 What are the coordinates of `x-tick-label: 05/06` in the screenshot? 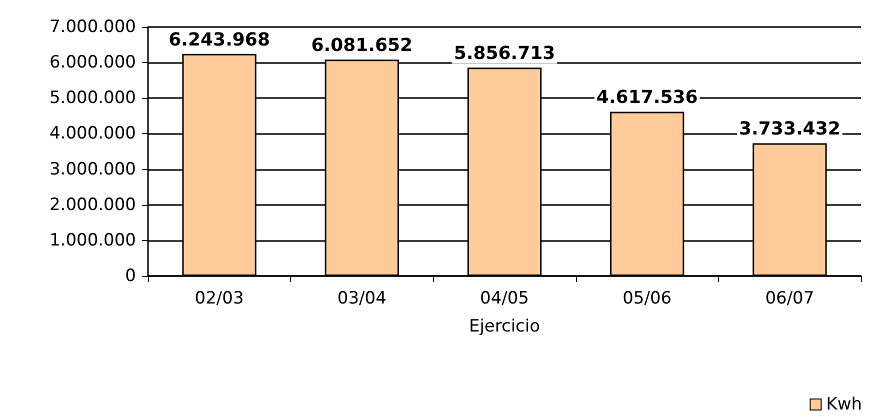 It's located at (647, 298).